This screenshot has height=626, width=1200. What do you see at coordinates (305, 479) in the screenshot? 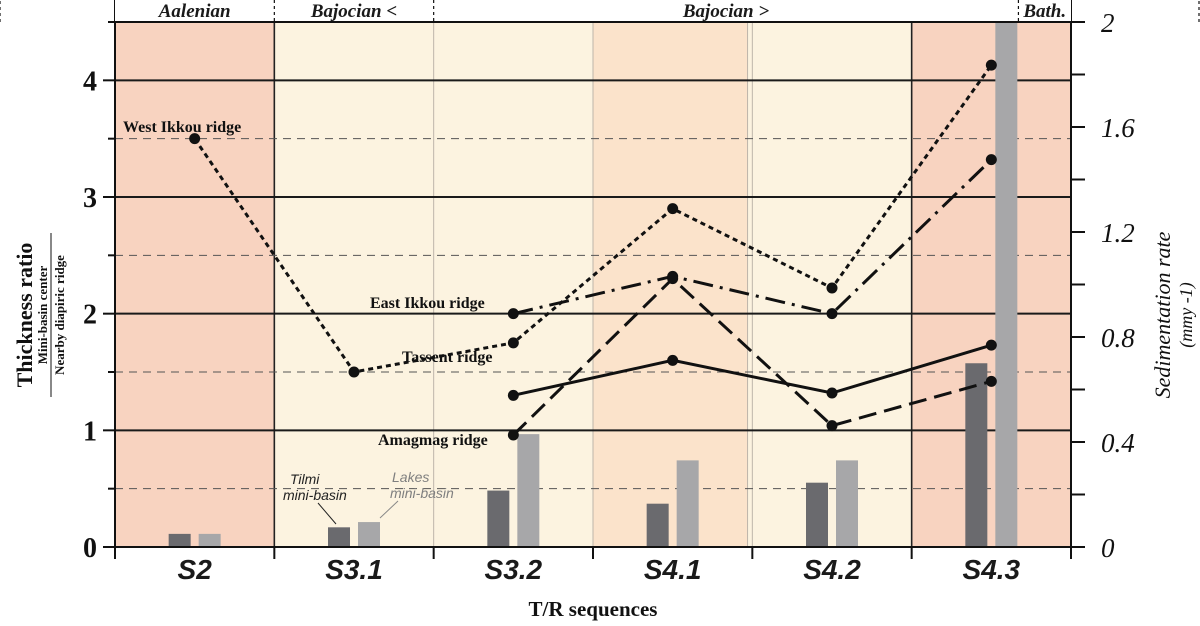
I see `tilmi-label-line1: Tilmi` at bounding box center [305, 479].